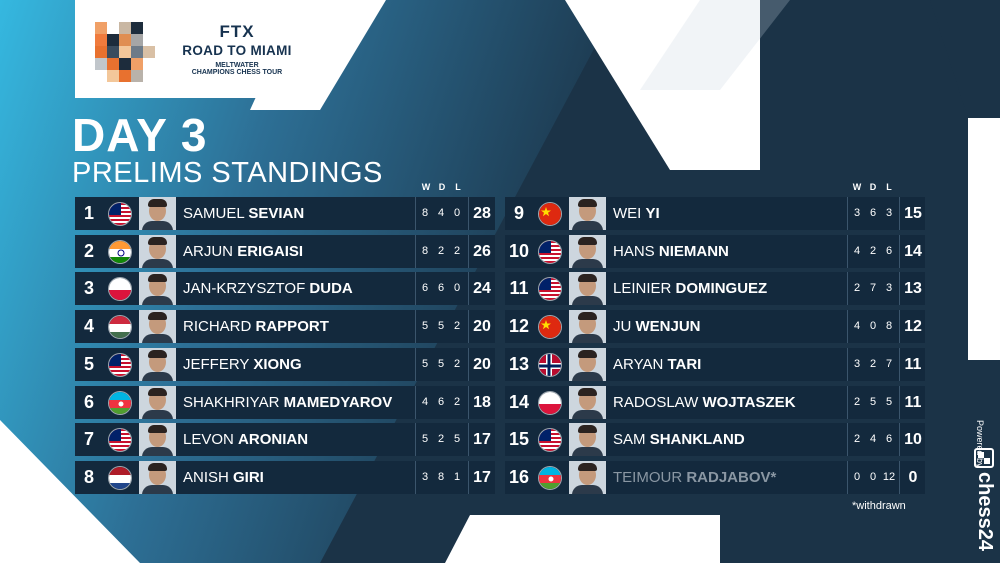 The image size is (1000, 563). Describe the element at coordinates (684, 364) in the screenshot. I see `last-name: TARI` at that location.